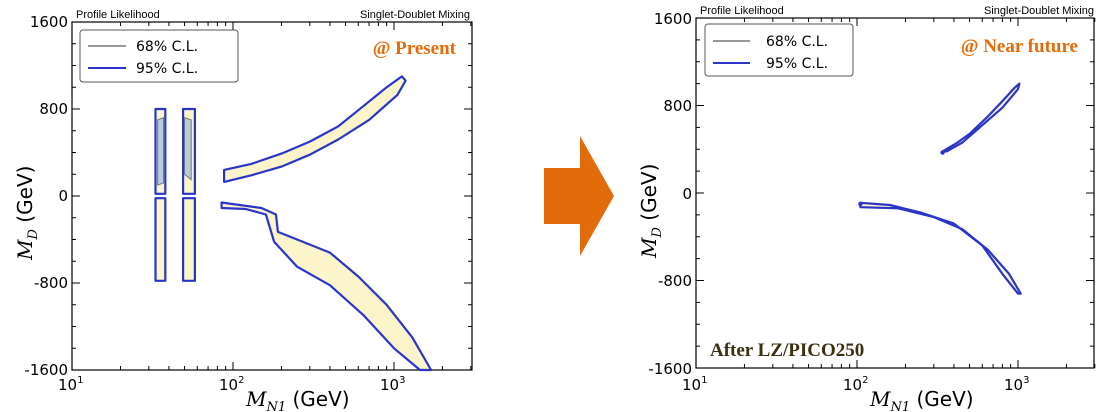  What do you see at coordinates (1019, 46) in the screenshot?
I see `scenario-label: @ Near future` at bounding box center [1019, 46].